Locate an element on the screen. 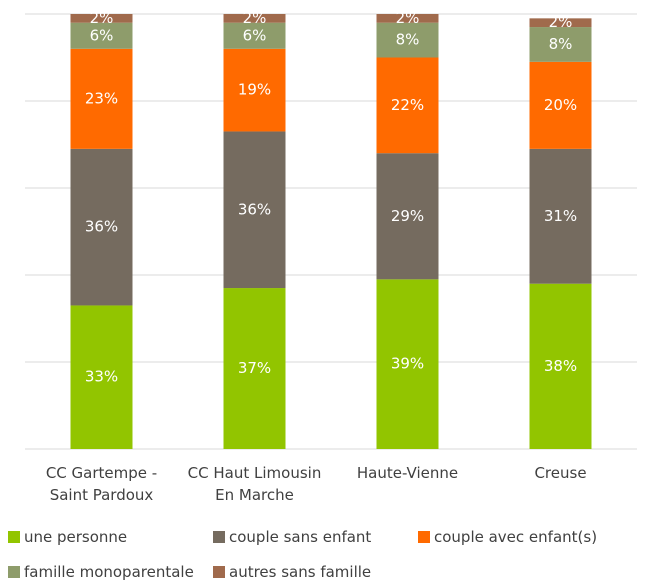  data-label: 29% is located at coordinates (407, 216).